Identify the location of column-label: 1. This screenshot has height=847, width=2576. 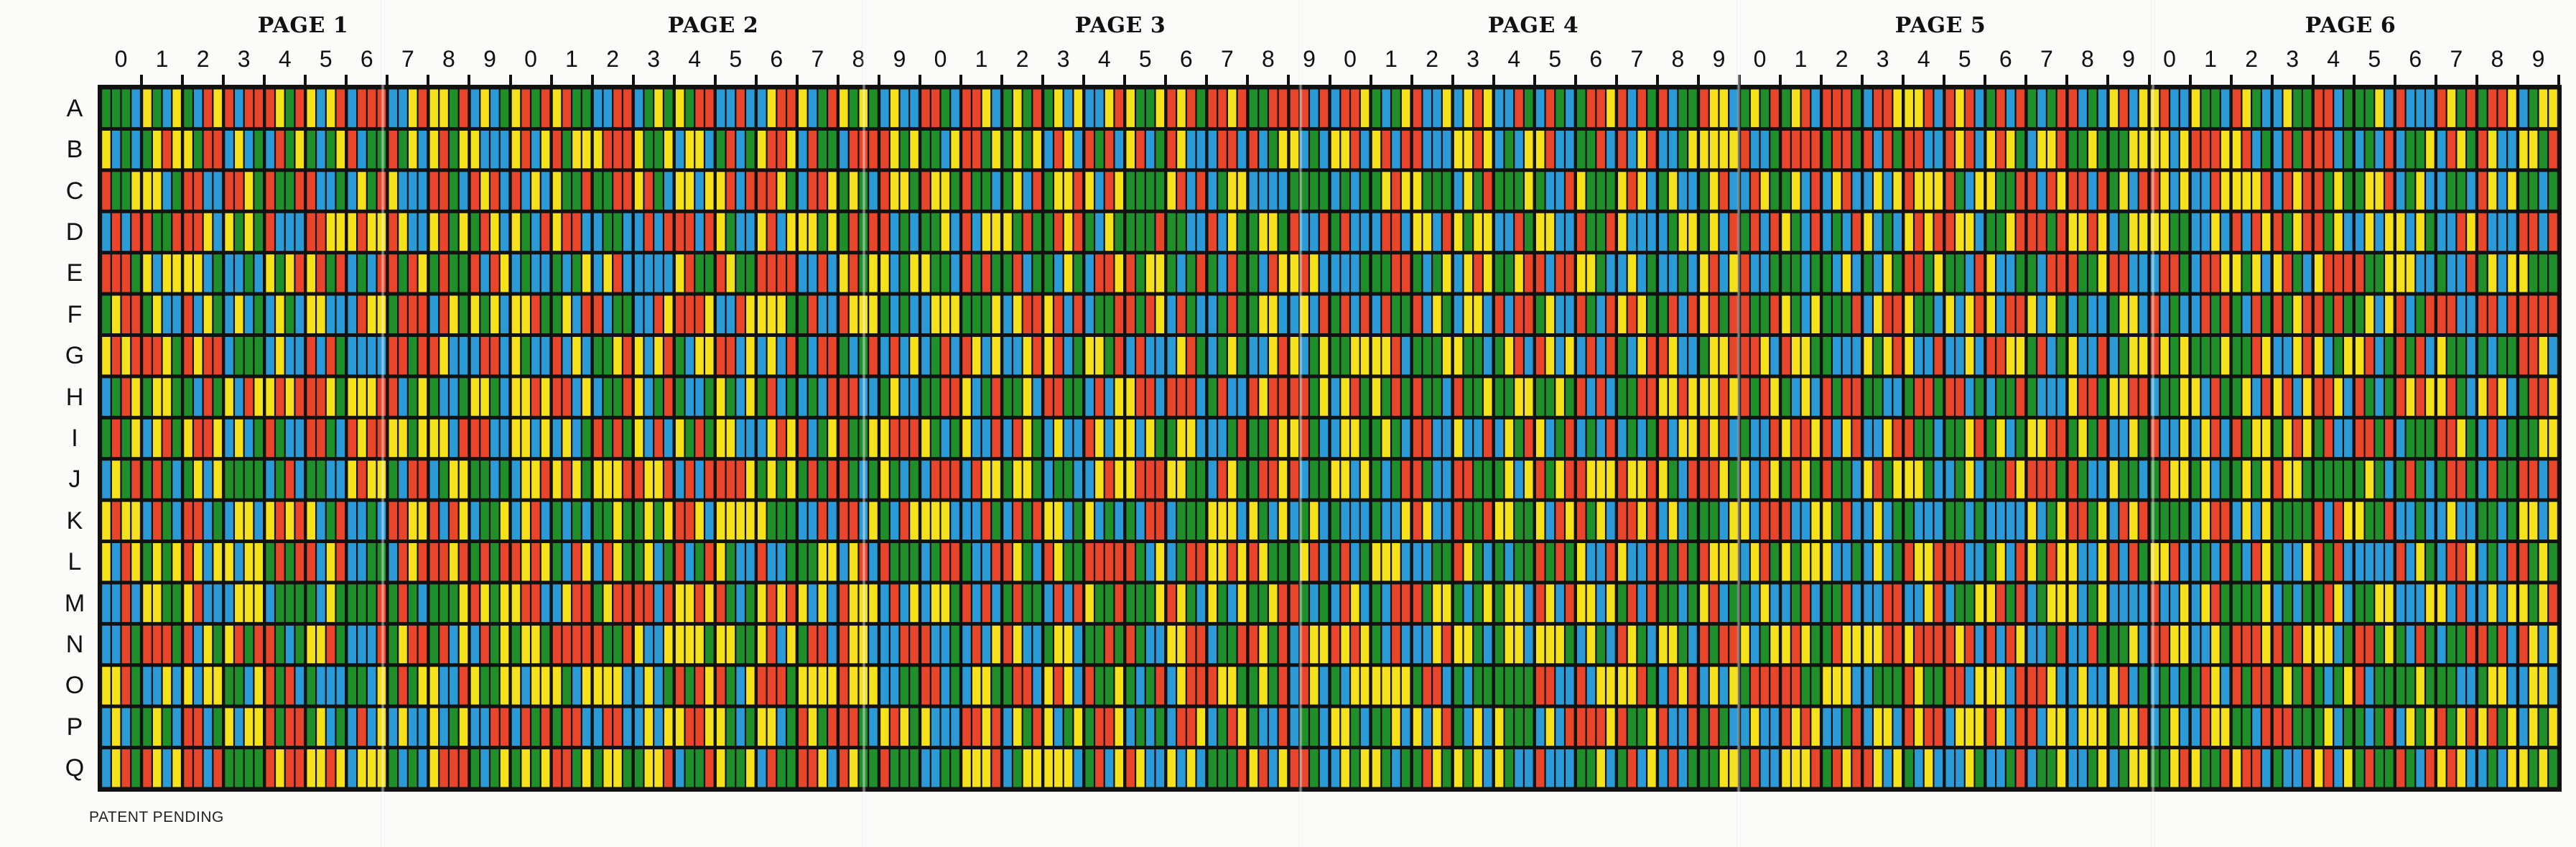
(981, 59).